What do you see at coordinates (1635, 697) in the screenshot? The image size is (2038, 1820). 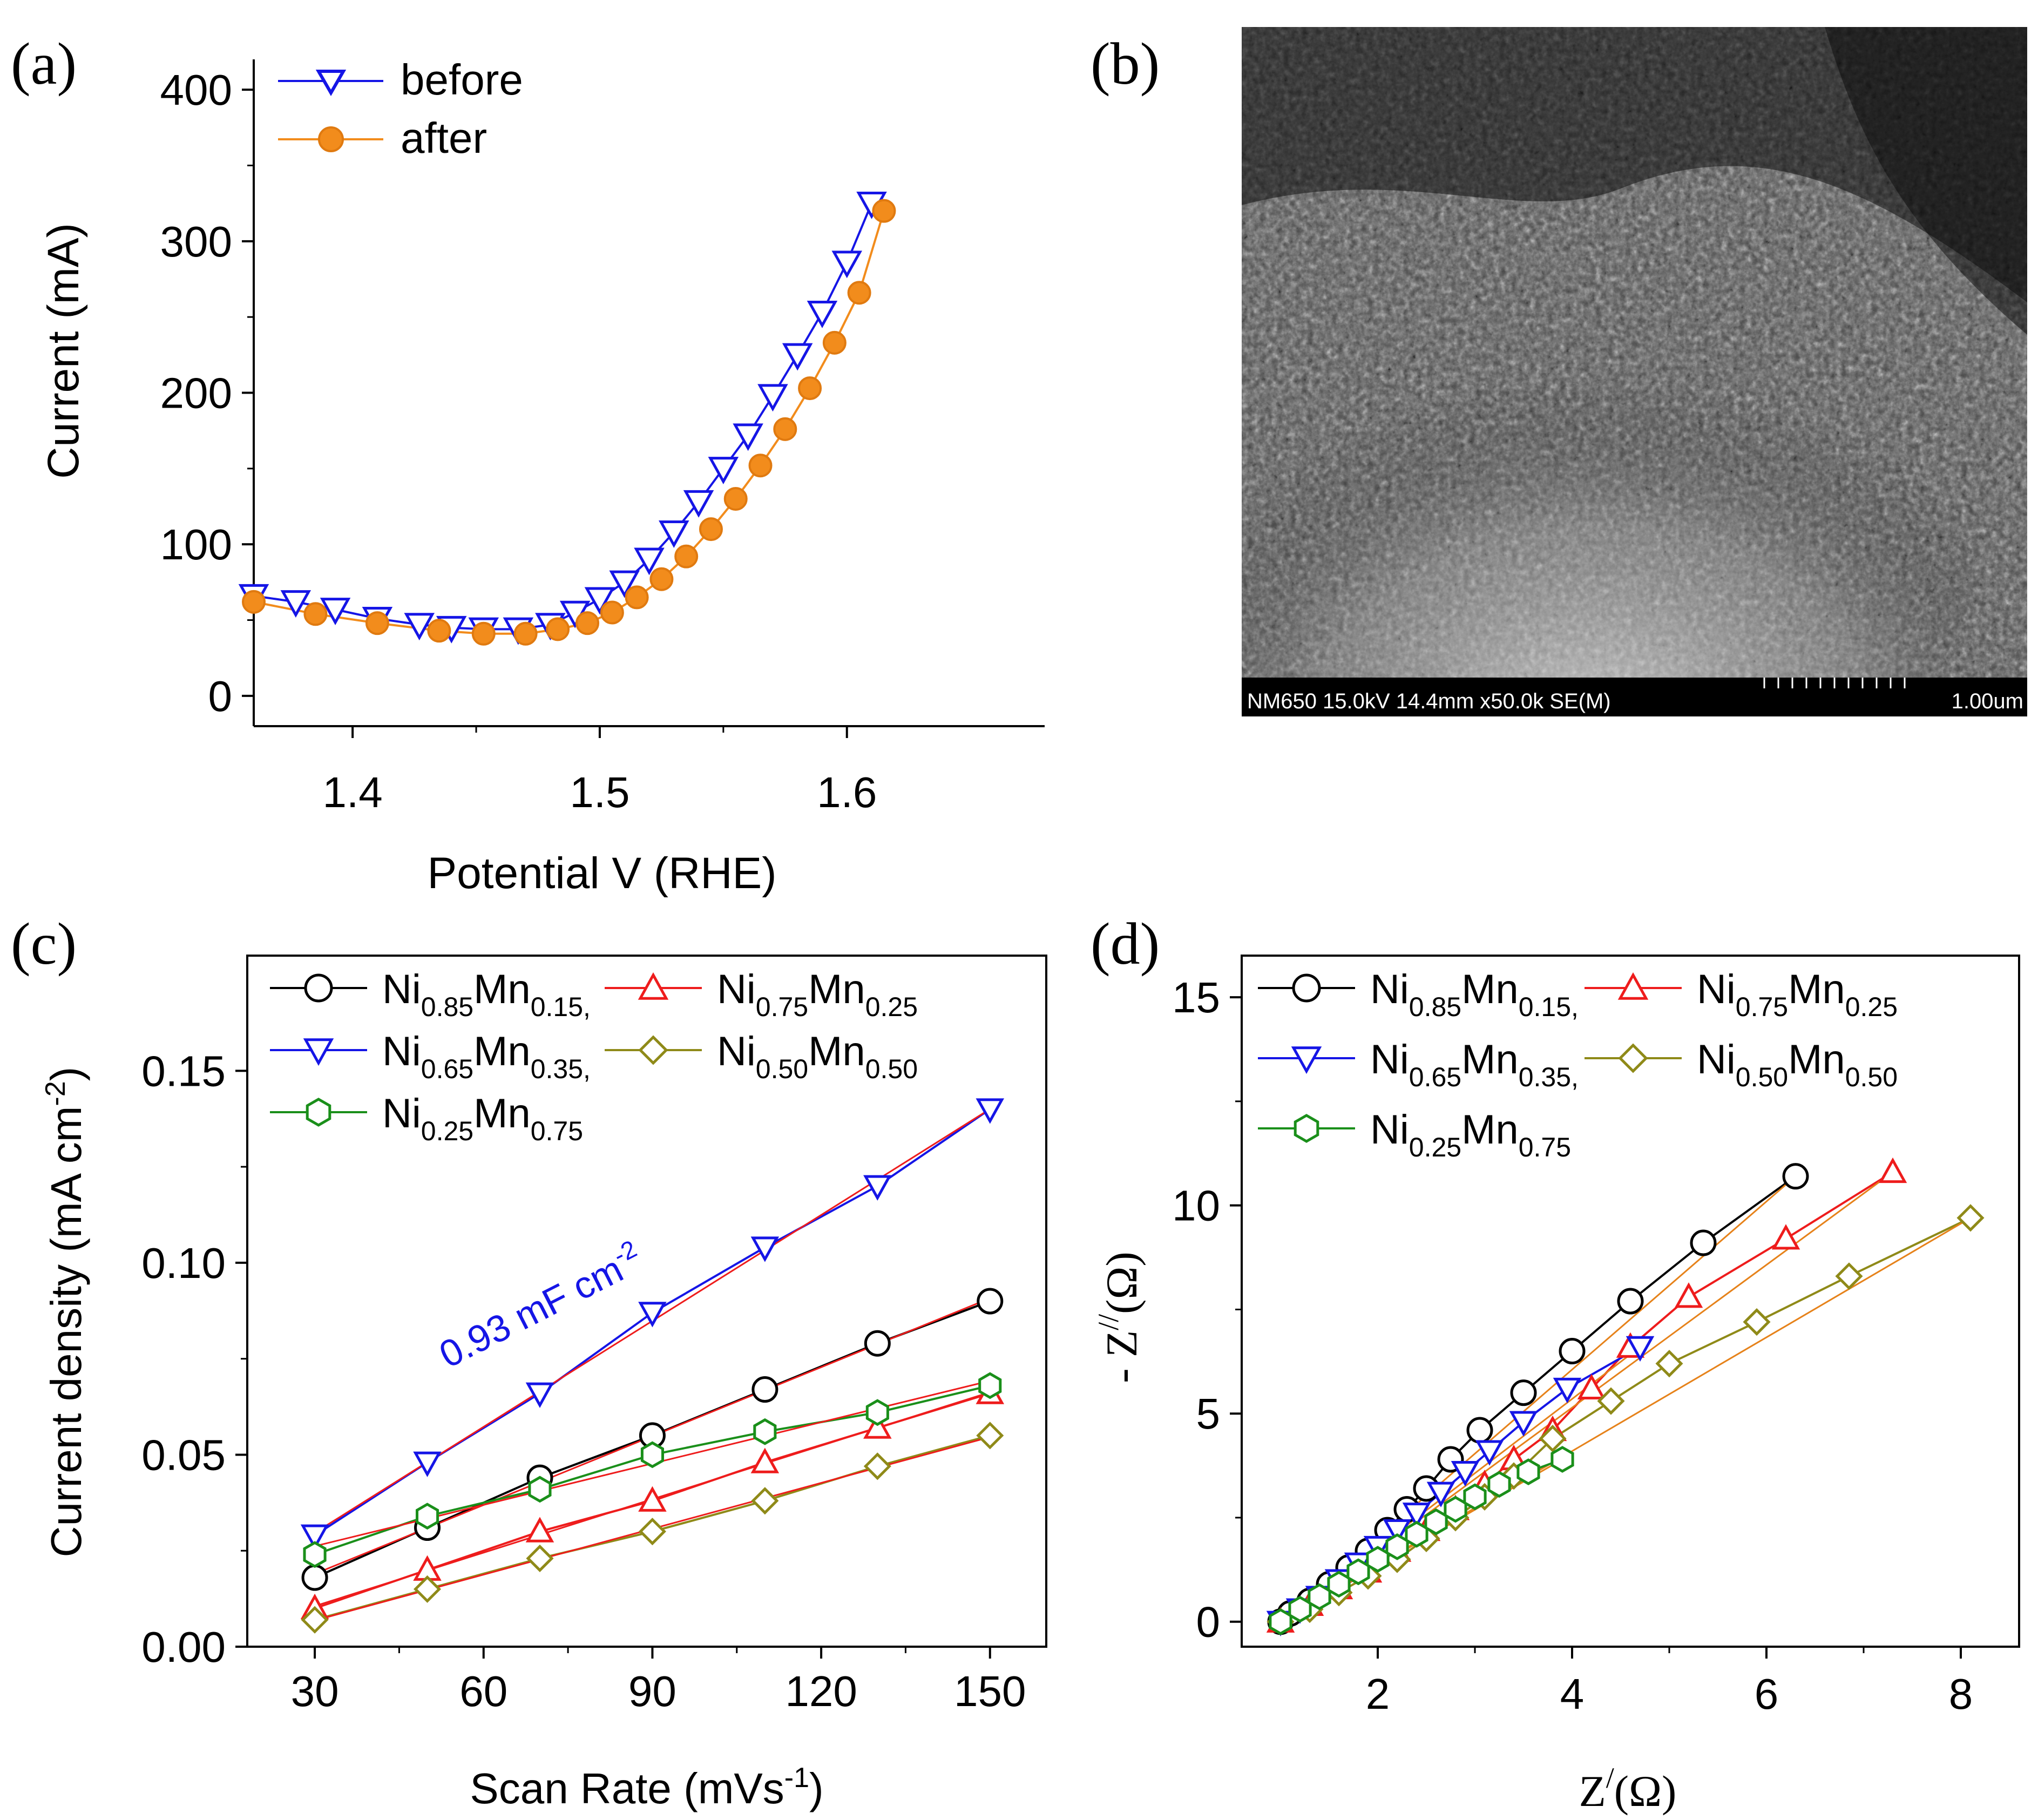 I see `sem-scale-bar` at bounding box center [1635, 697].